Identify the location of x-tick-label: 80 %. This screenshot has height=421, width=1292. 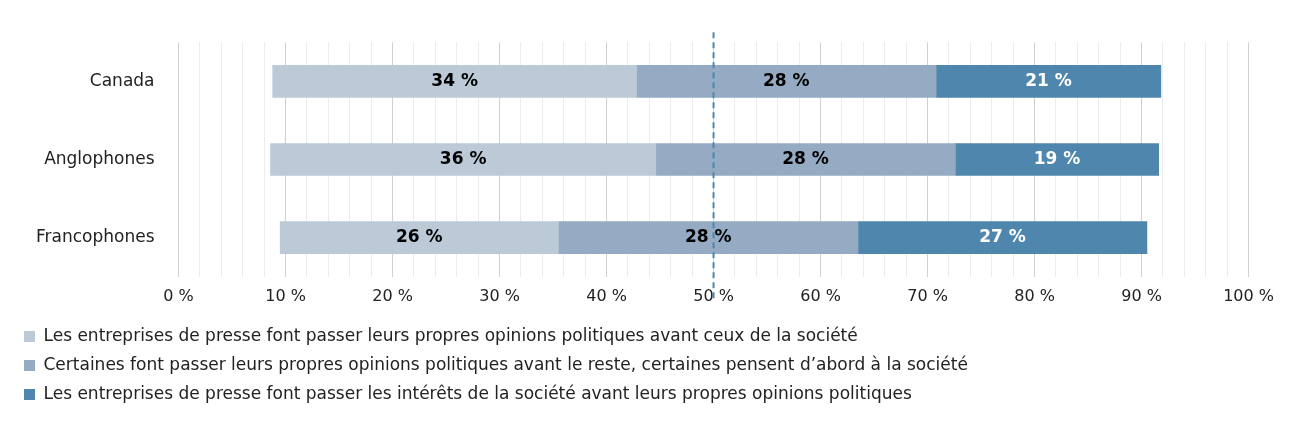
(1034, 295).